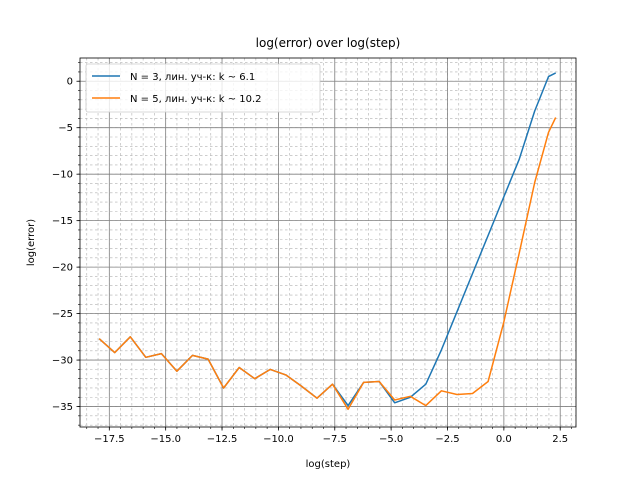 The image size is (640, 480). Describe the element at coordinates (328, 43) in the screenshot. I see `chart-title: log(error) over log(step)` at that location.